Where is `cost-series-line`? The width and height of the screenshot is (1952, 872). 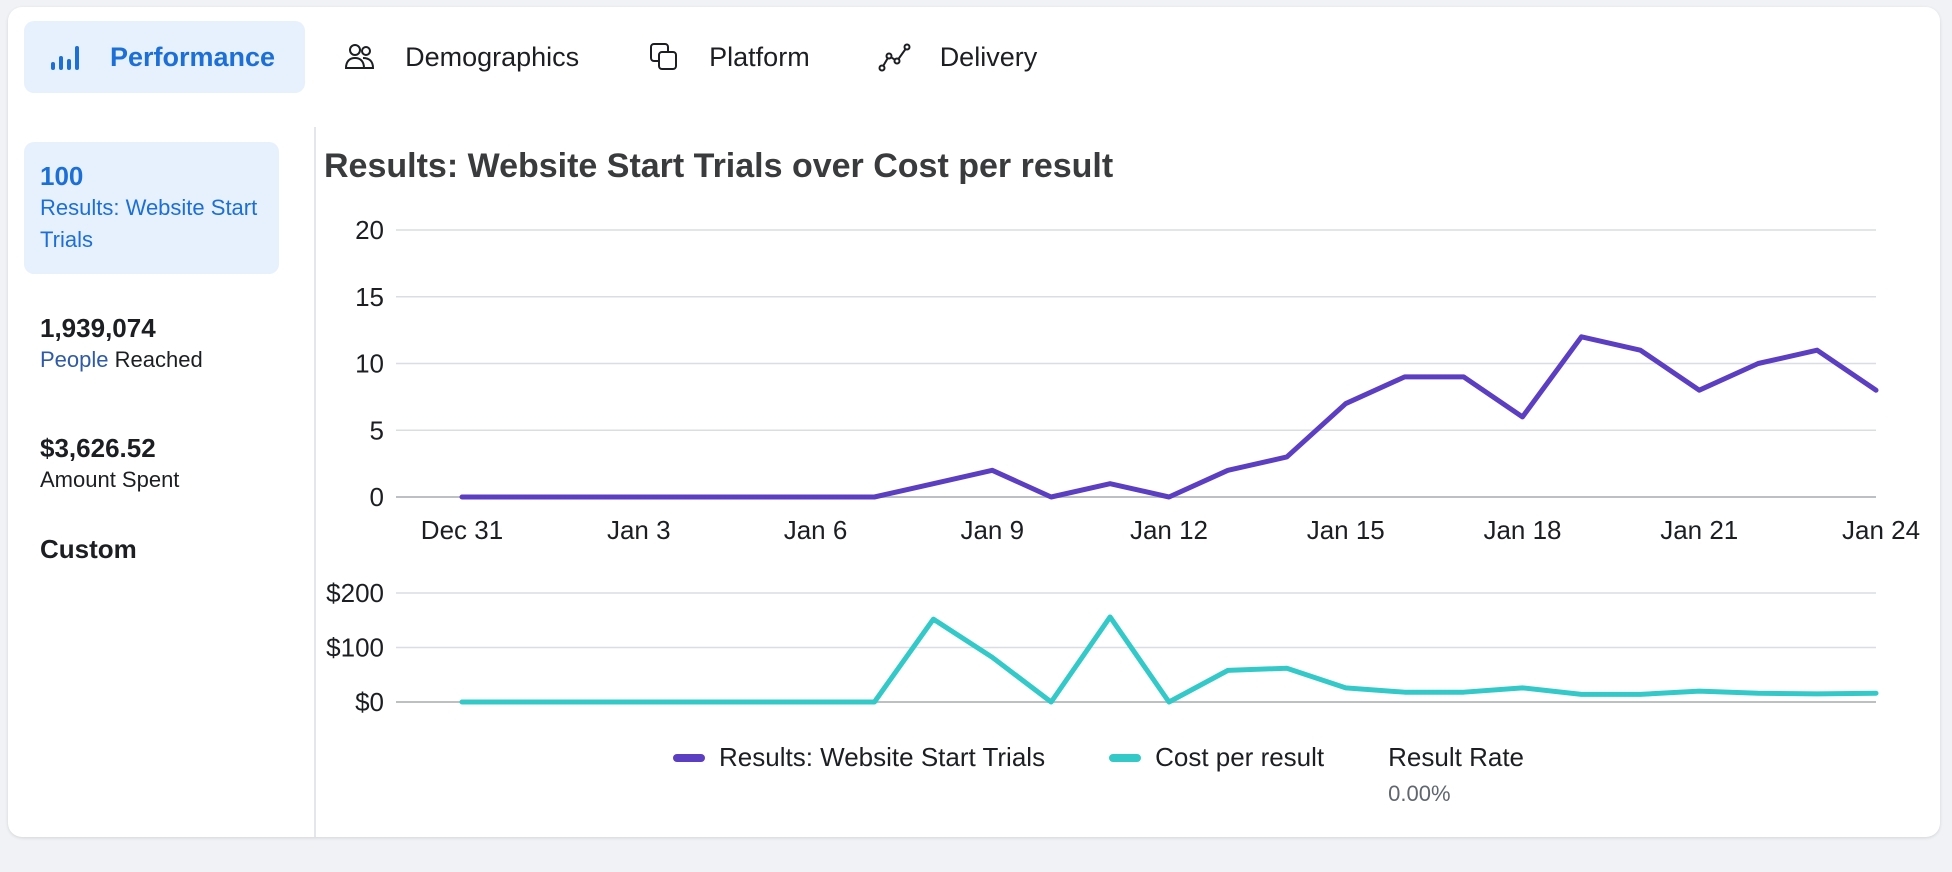
cost-series-line is located at coordinates (1169, 659).